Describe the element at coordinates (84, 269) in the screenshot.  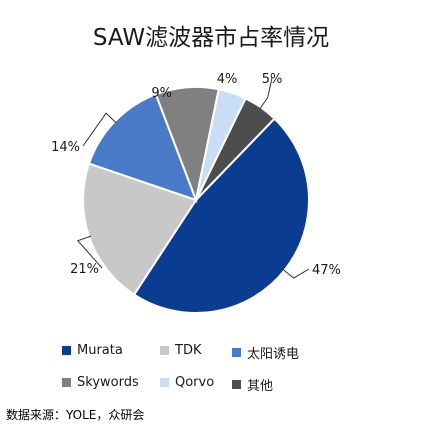
I see `data-label-TDK: 21%` at that location.